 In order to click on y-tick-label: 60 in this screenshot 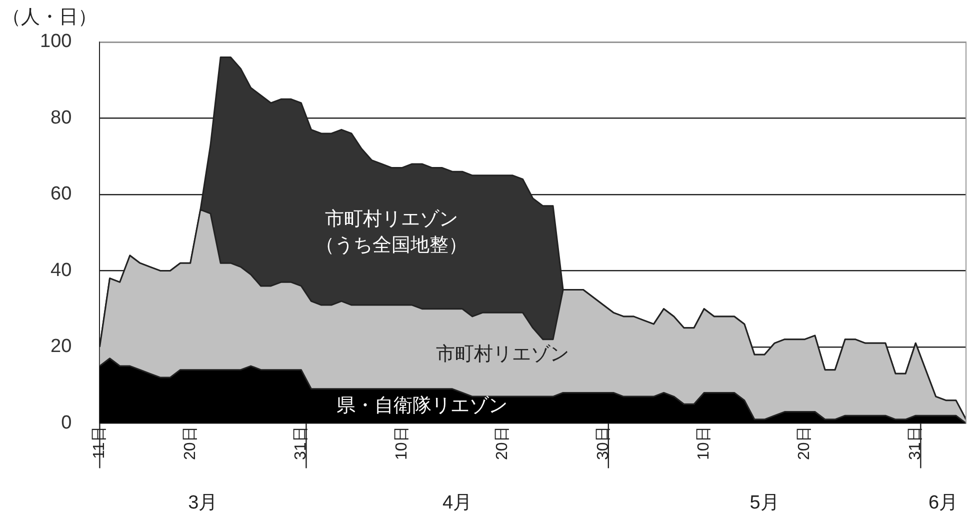, I will do `click(61, 194)`.